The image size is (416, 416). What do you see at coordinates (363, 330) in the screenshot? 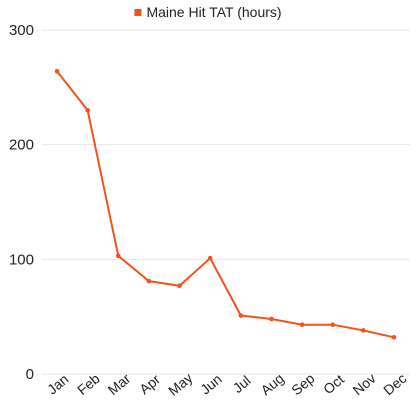
I see `data-point-nov` at bounding box center [363, 330].